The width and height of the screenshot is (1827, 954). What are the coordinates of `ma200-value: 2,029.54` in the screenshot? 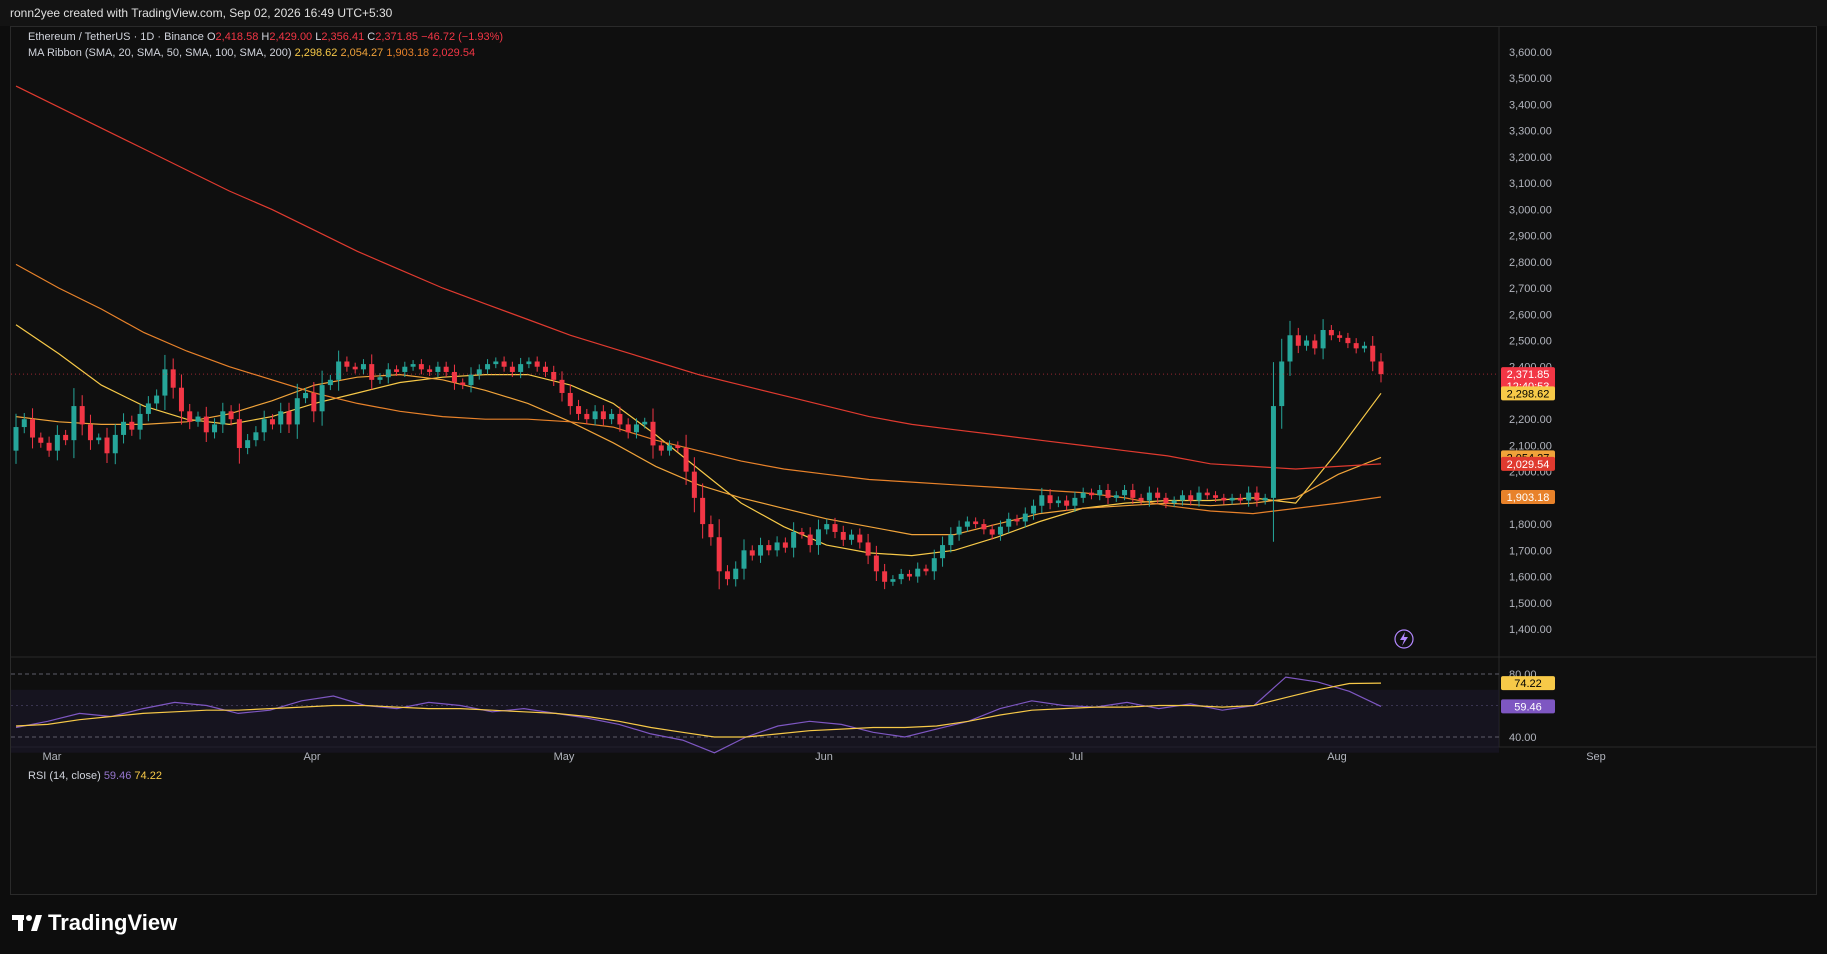 It's located at (454, 53).